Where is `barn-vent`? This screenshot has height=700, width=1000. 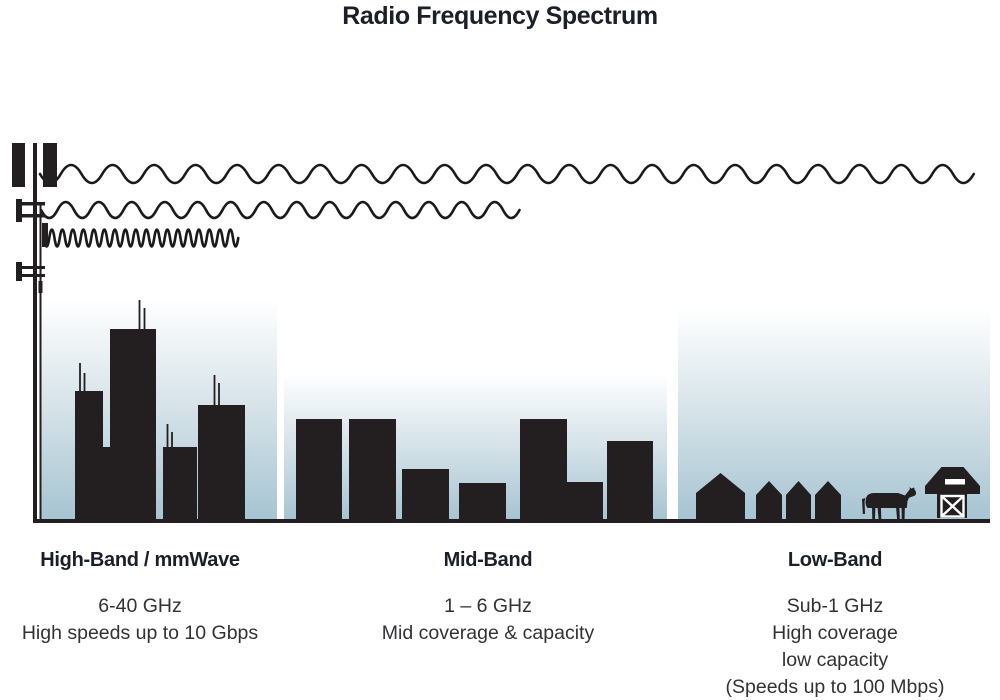 barn-vent is located at coordinates (955, 482).